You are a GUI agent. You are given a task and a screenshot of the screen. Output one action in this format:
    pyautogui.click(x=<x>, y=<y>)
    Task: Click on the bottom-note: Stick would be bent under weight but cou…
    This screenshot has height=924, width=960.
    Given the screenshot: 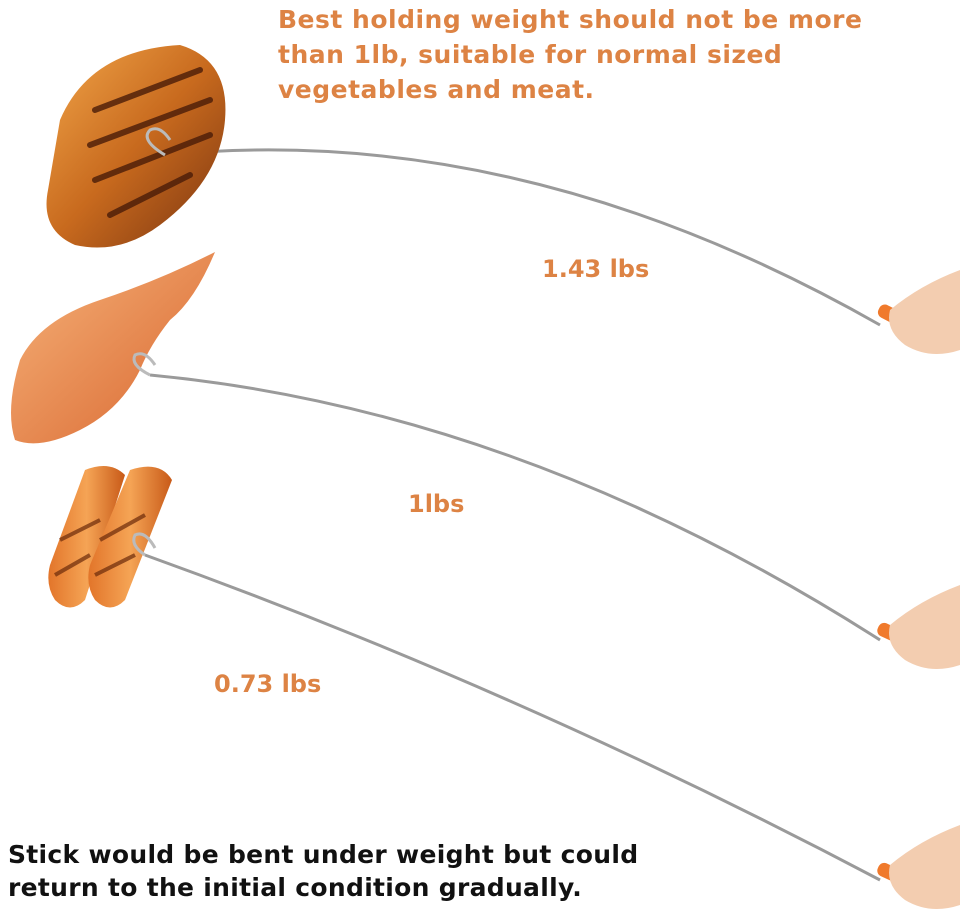 What is the action you would take?
    pyautogui.click(x=323, y=871)
    